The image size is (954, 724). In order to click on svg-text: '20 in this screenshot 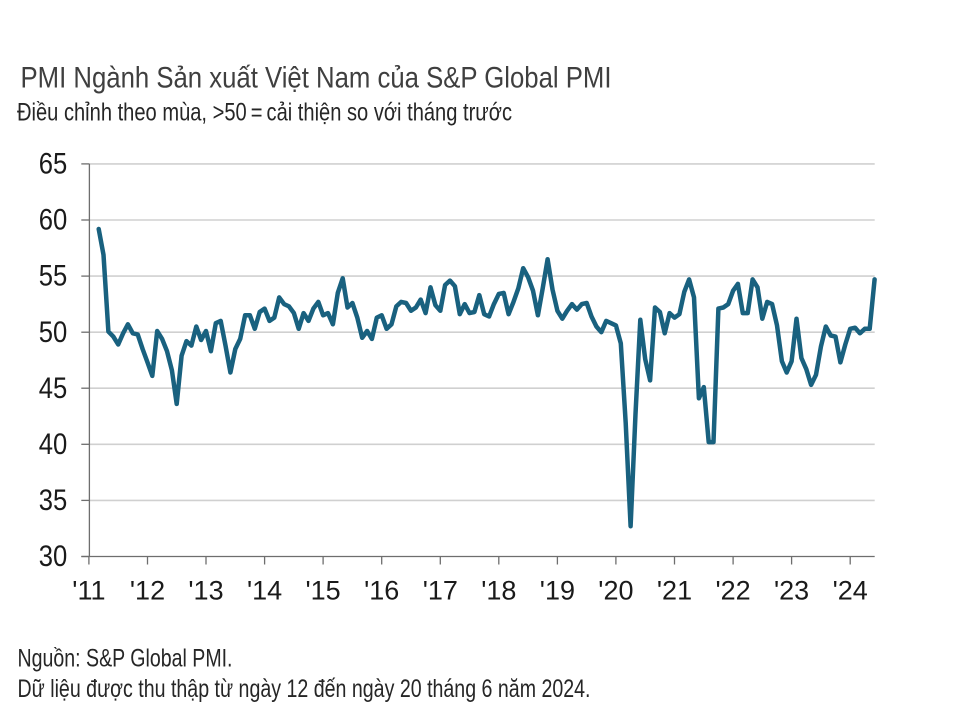, I will do `click(615, 591)`.